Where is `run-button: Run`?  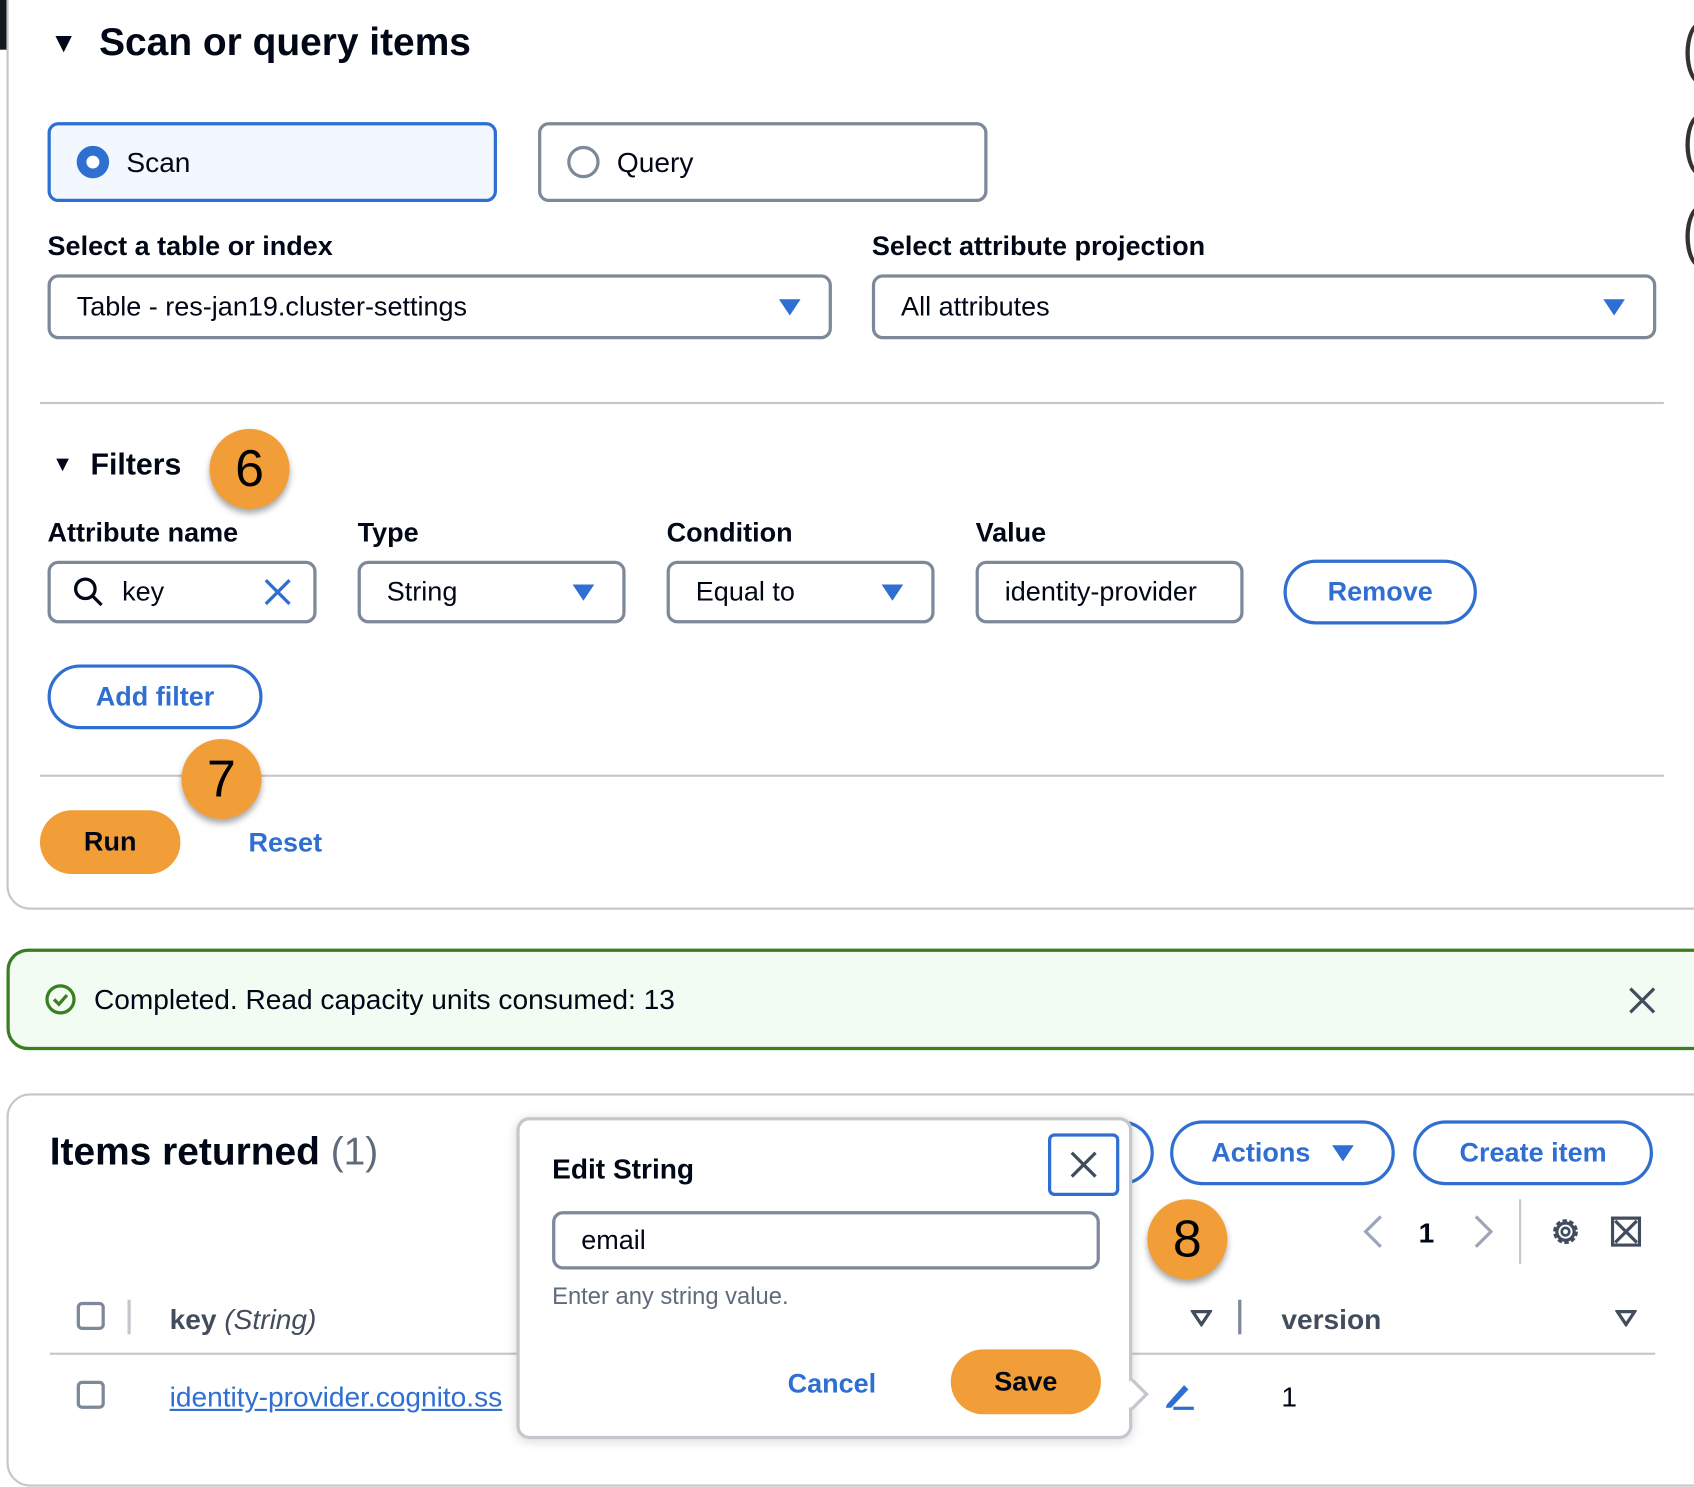 run-button: Run is located at coordinates (110, 842).